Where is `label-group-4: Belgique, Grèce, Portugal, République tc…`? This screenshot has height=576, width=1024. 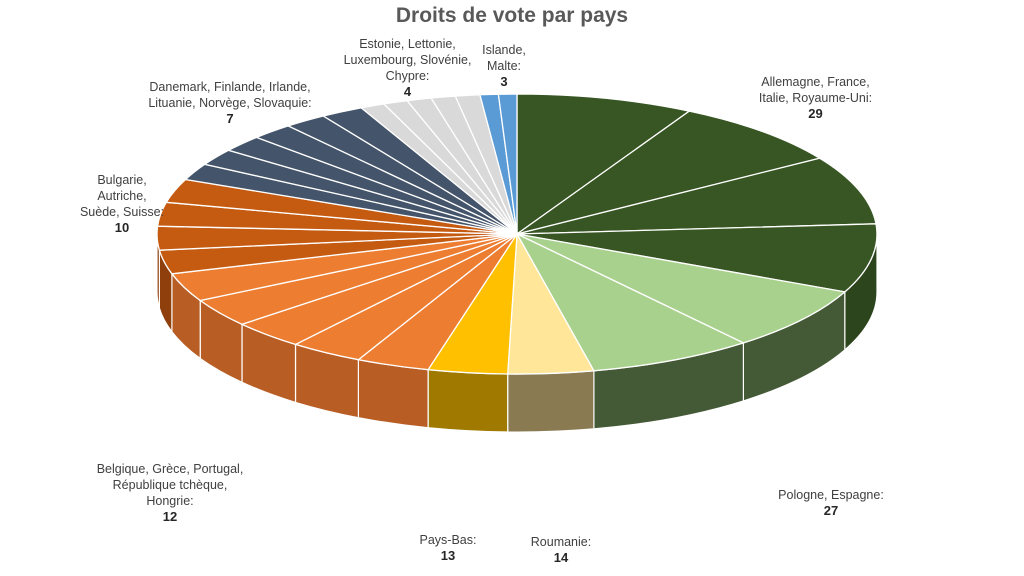 label-group-4: Belgique, Grèce, Portugal, République tc… is located at coordinates (170, 493).